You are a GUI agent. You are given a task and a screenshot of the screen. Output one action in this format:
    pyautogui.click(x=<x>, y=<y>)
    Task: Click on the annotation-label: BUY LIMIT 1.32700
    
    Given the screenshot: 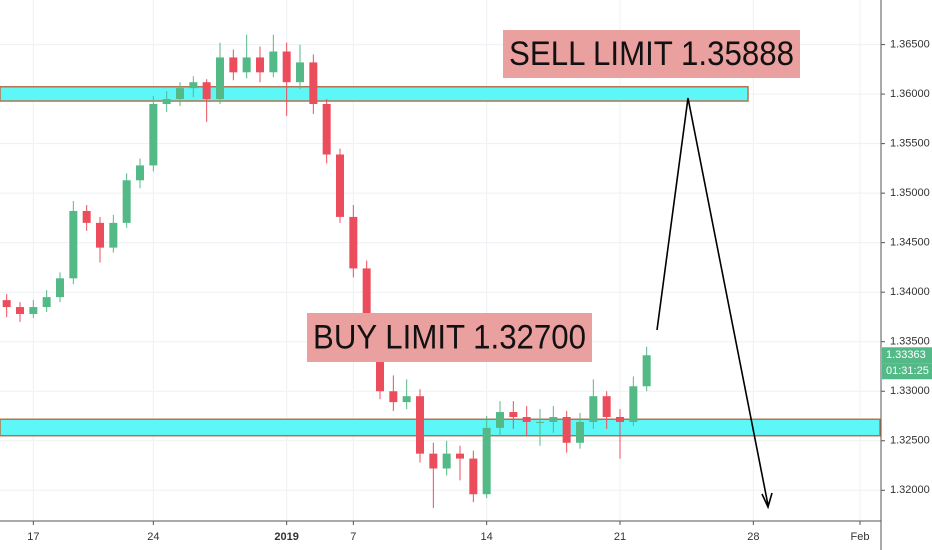 What is the action you would take?
    pyautogui.click(x=449, y=337)
    